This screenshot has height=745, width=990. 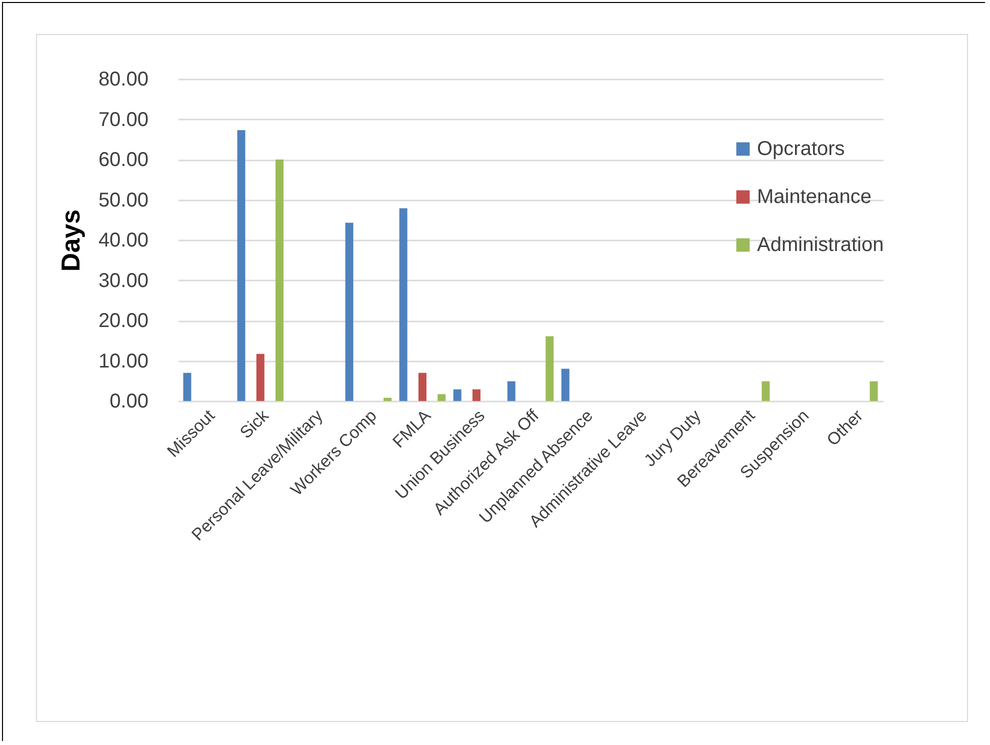 I want to click on y-tick-label: 70.00, so click(x=123, y=119).